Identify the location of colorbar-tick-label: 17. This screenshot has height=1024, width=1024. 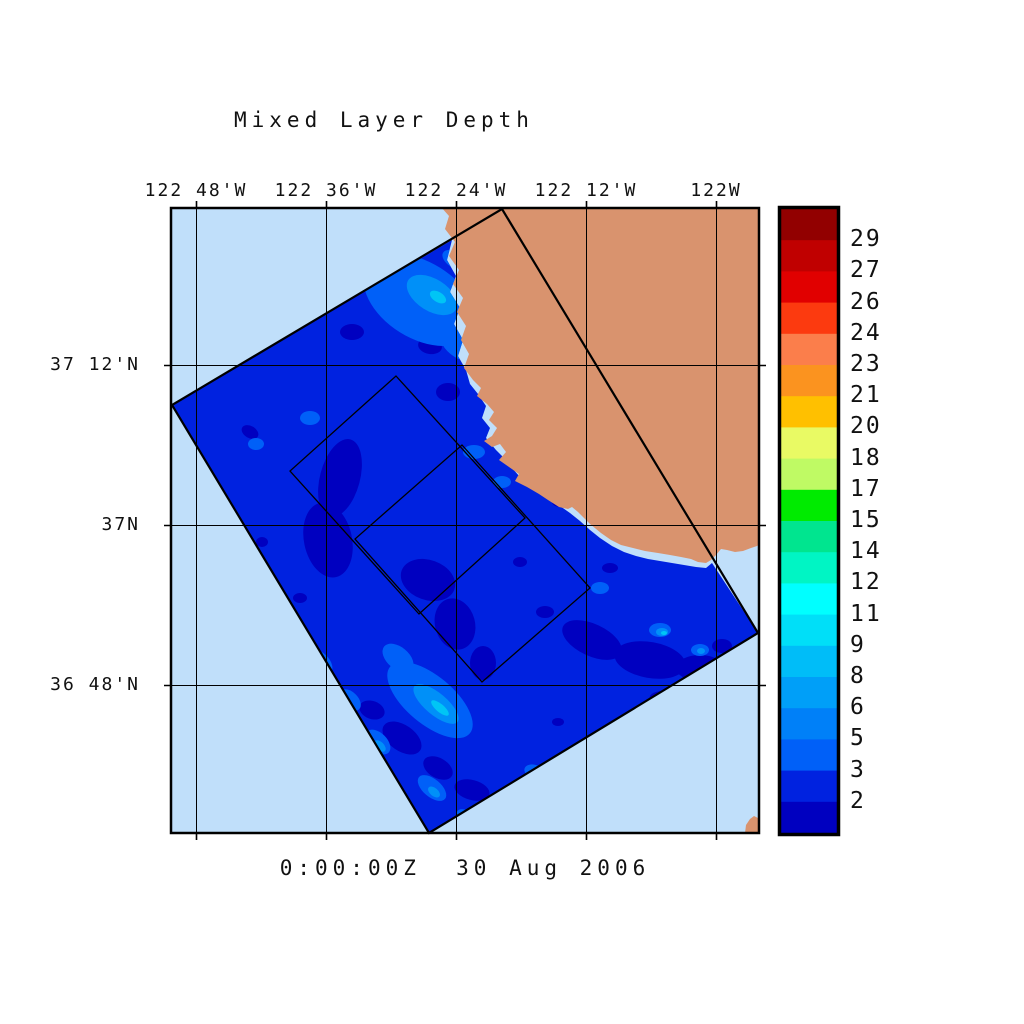
(866, 489).